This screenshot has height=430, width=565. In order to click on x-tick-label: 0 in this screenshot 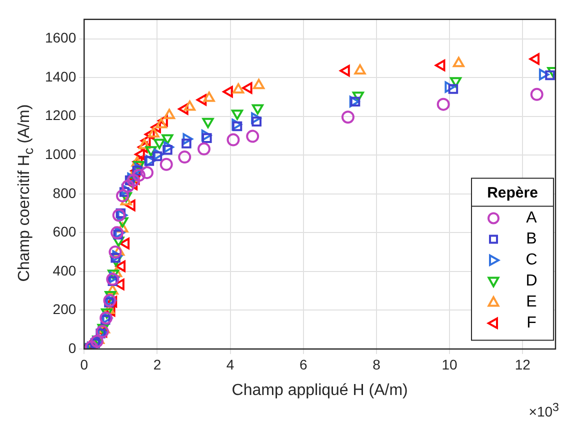, I will do `click(84, 364)`.